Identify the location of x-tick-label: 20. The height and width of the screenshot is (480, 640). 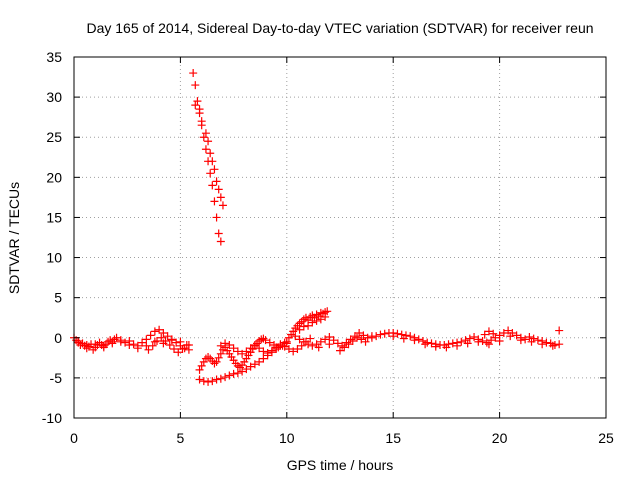
(500, 438).